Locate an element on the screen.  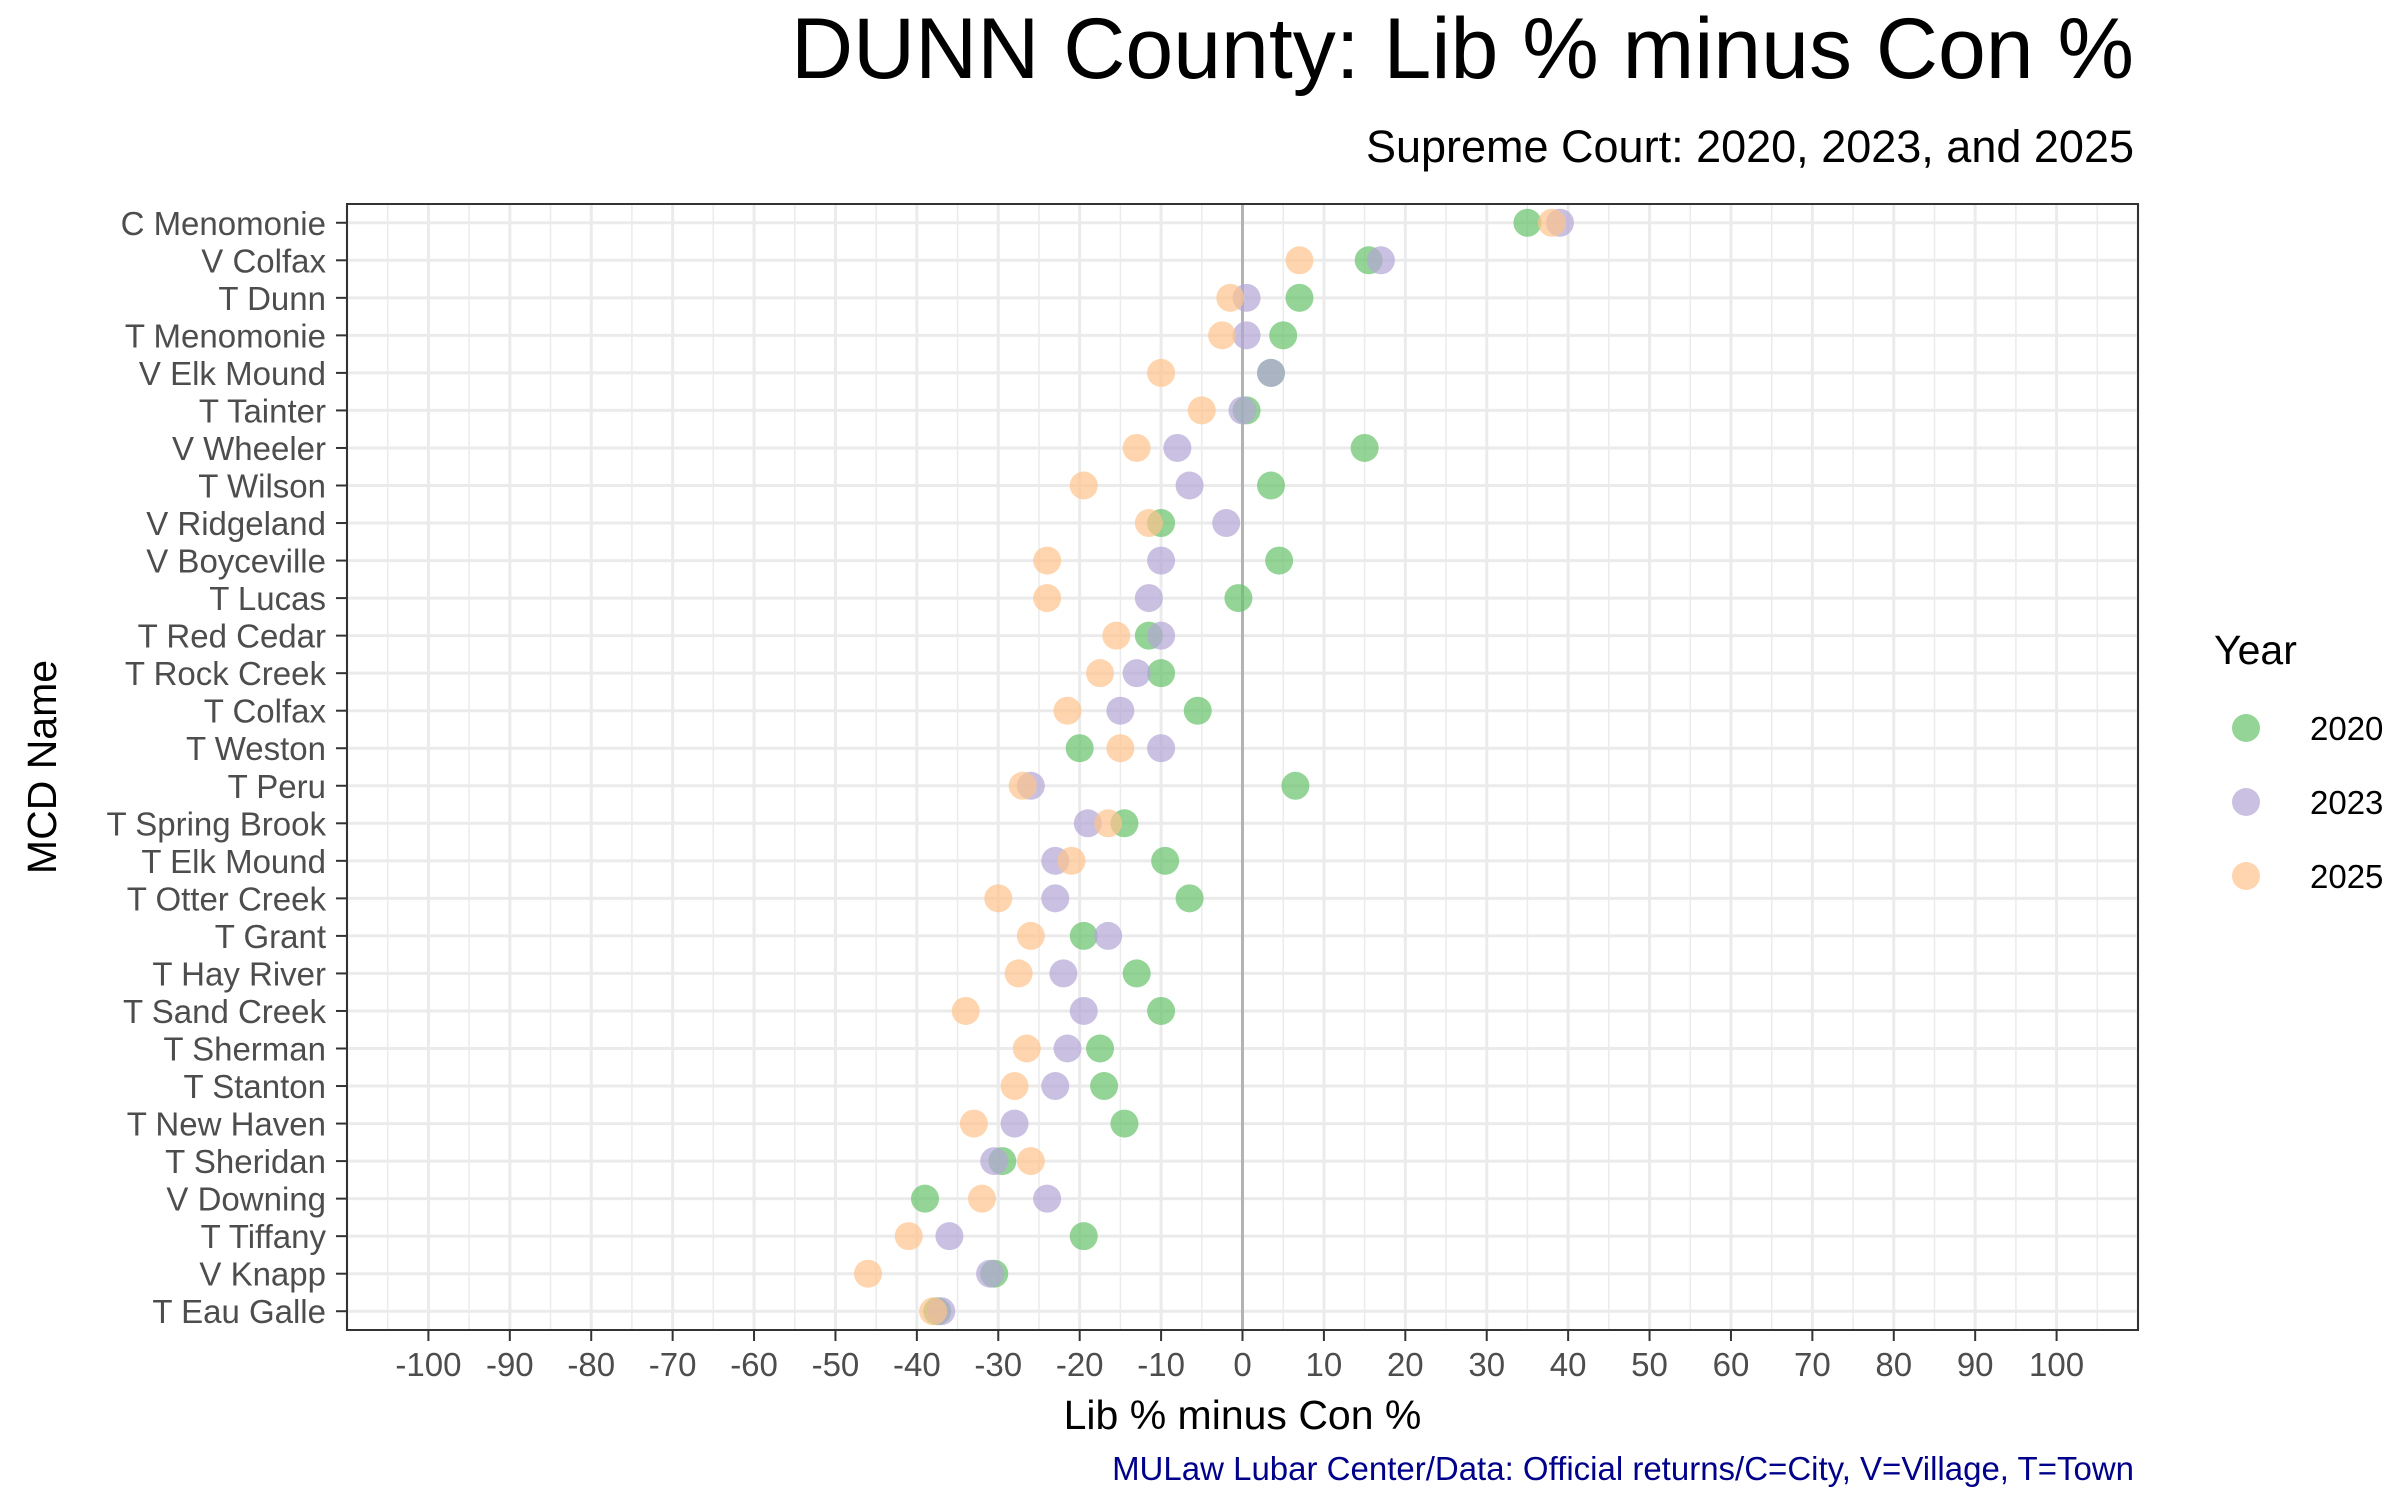
point-2023-t-new-haven is located at coordinates (1014, 1123).